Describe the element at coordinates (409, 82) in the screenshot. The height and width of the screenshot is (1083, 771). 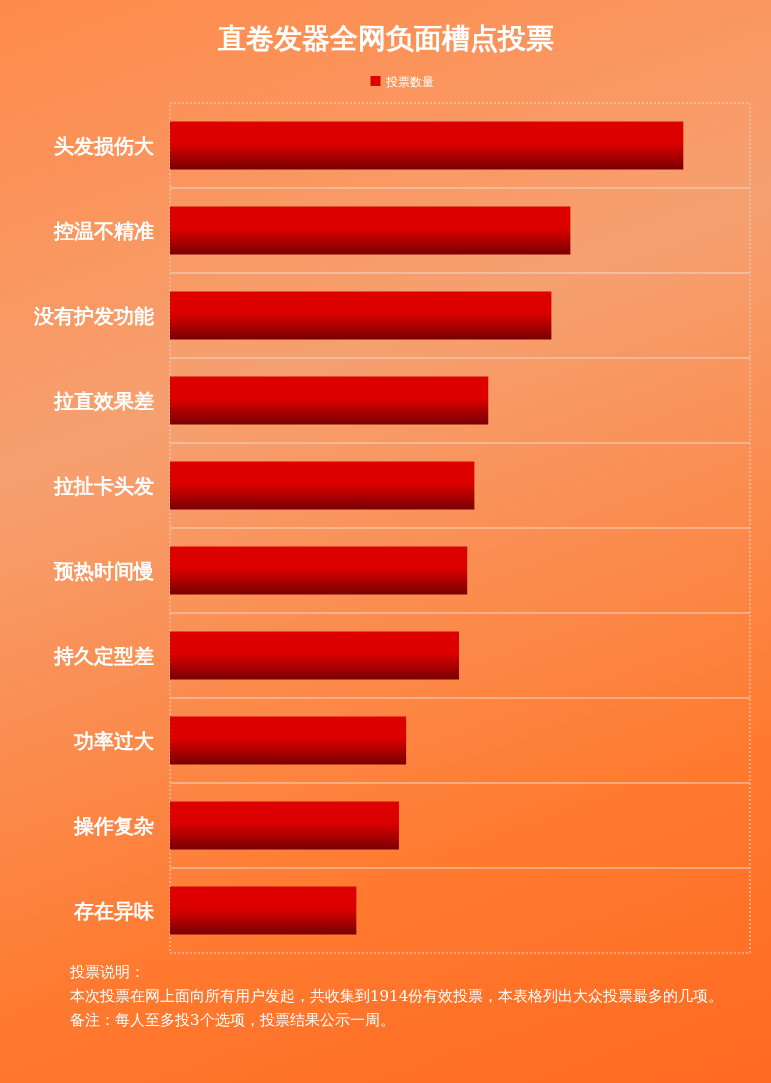
I see `legend-label: 投票数量` at that location.